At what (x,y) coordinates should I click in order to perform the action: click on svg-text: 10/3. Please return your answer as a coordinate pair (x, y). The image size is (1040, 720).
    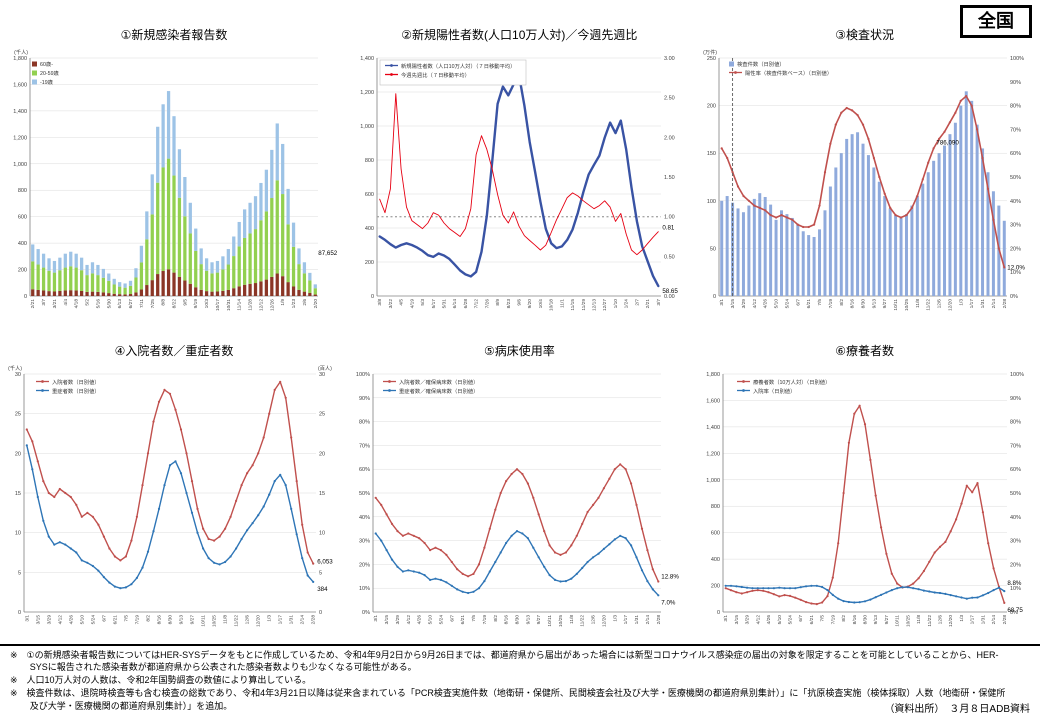
    Looking at the image, I should click on (207, 304).